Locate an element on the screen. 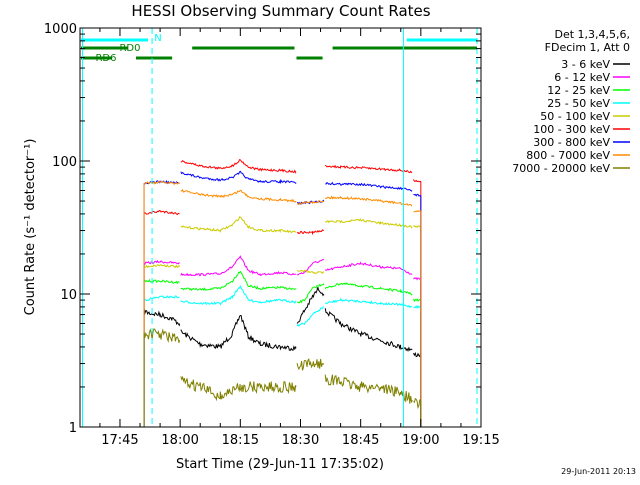 This screenshot has height=485, width=640. x-tick-label: 17:45 is located at coordinates (119, 440).